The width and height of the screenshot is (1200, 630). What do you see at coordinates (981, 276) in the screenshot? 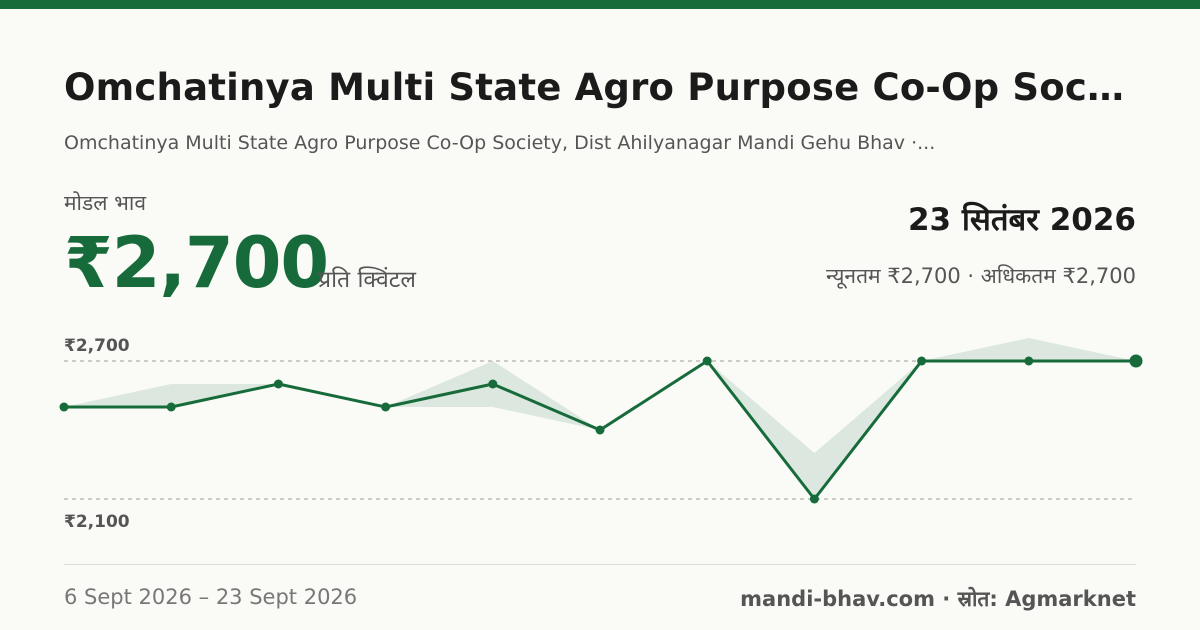
I see `min-max-summary: न्यूनतम ₹2,700 · अधिकतम ₹2,700` at bounding box center [981, 276].